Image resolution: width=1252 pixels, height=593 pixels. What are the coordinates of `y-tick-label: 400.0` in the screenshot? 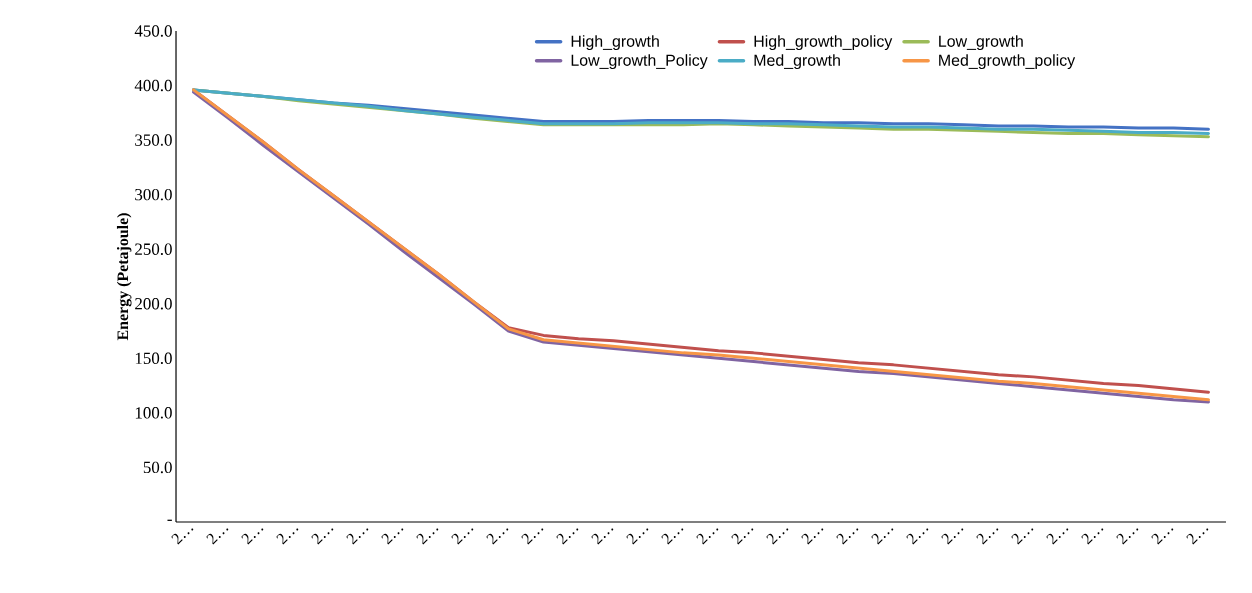 It's located at (153, 85).